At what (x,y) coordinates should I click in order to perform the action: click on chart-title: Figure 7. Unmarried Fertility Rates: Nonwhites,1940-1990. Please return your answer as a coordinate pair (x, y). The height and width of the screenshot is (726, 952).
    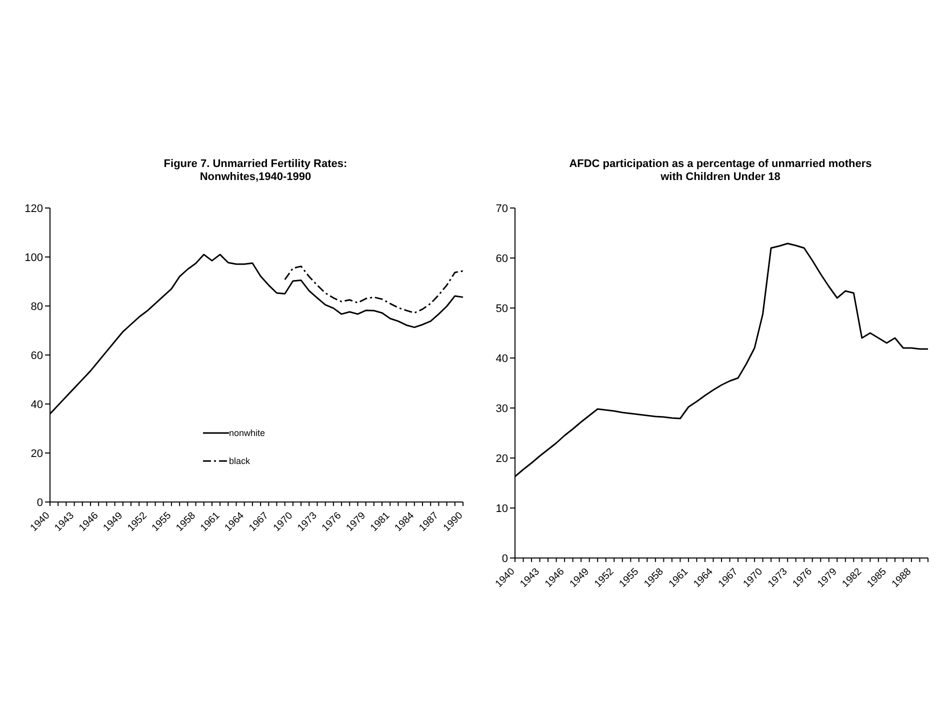
    Looking at the image, I should click on (255, 171).